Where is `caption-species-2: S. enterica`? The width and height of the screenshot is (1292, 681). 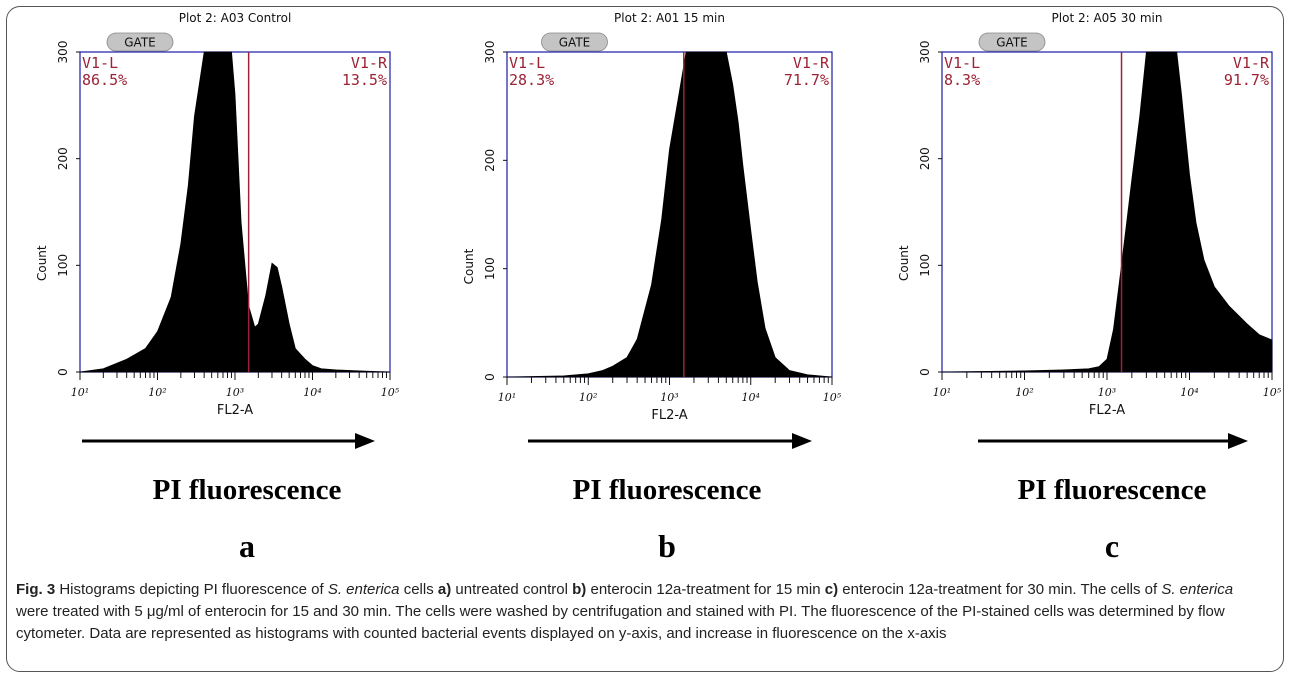
caption-species-2: S. enterica is located at coordinates (1197, 589).